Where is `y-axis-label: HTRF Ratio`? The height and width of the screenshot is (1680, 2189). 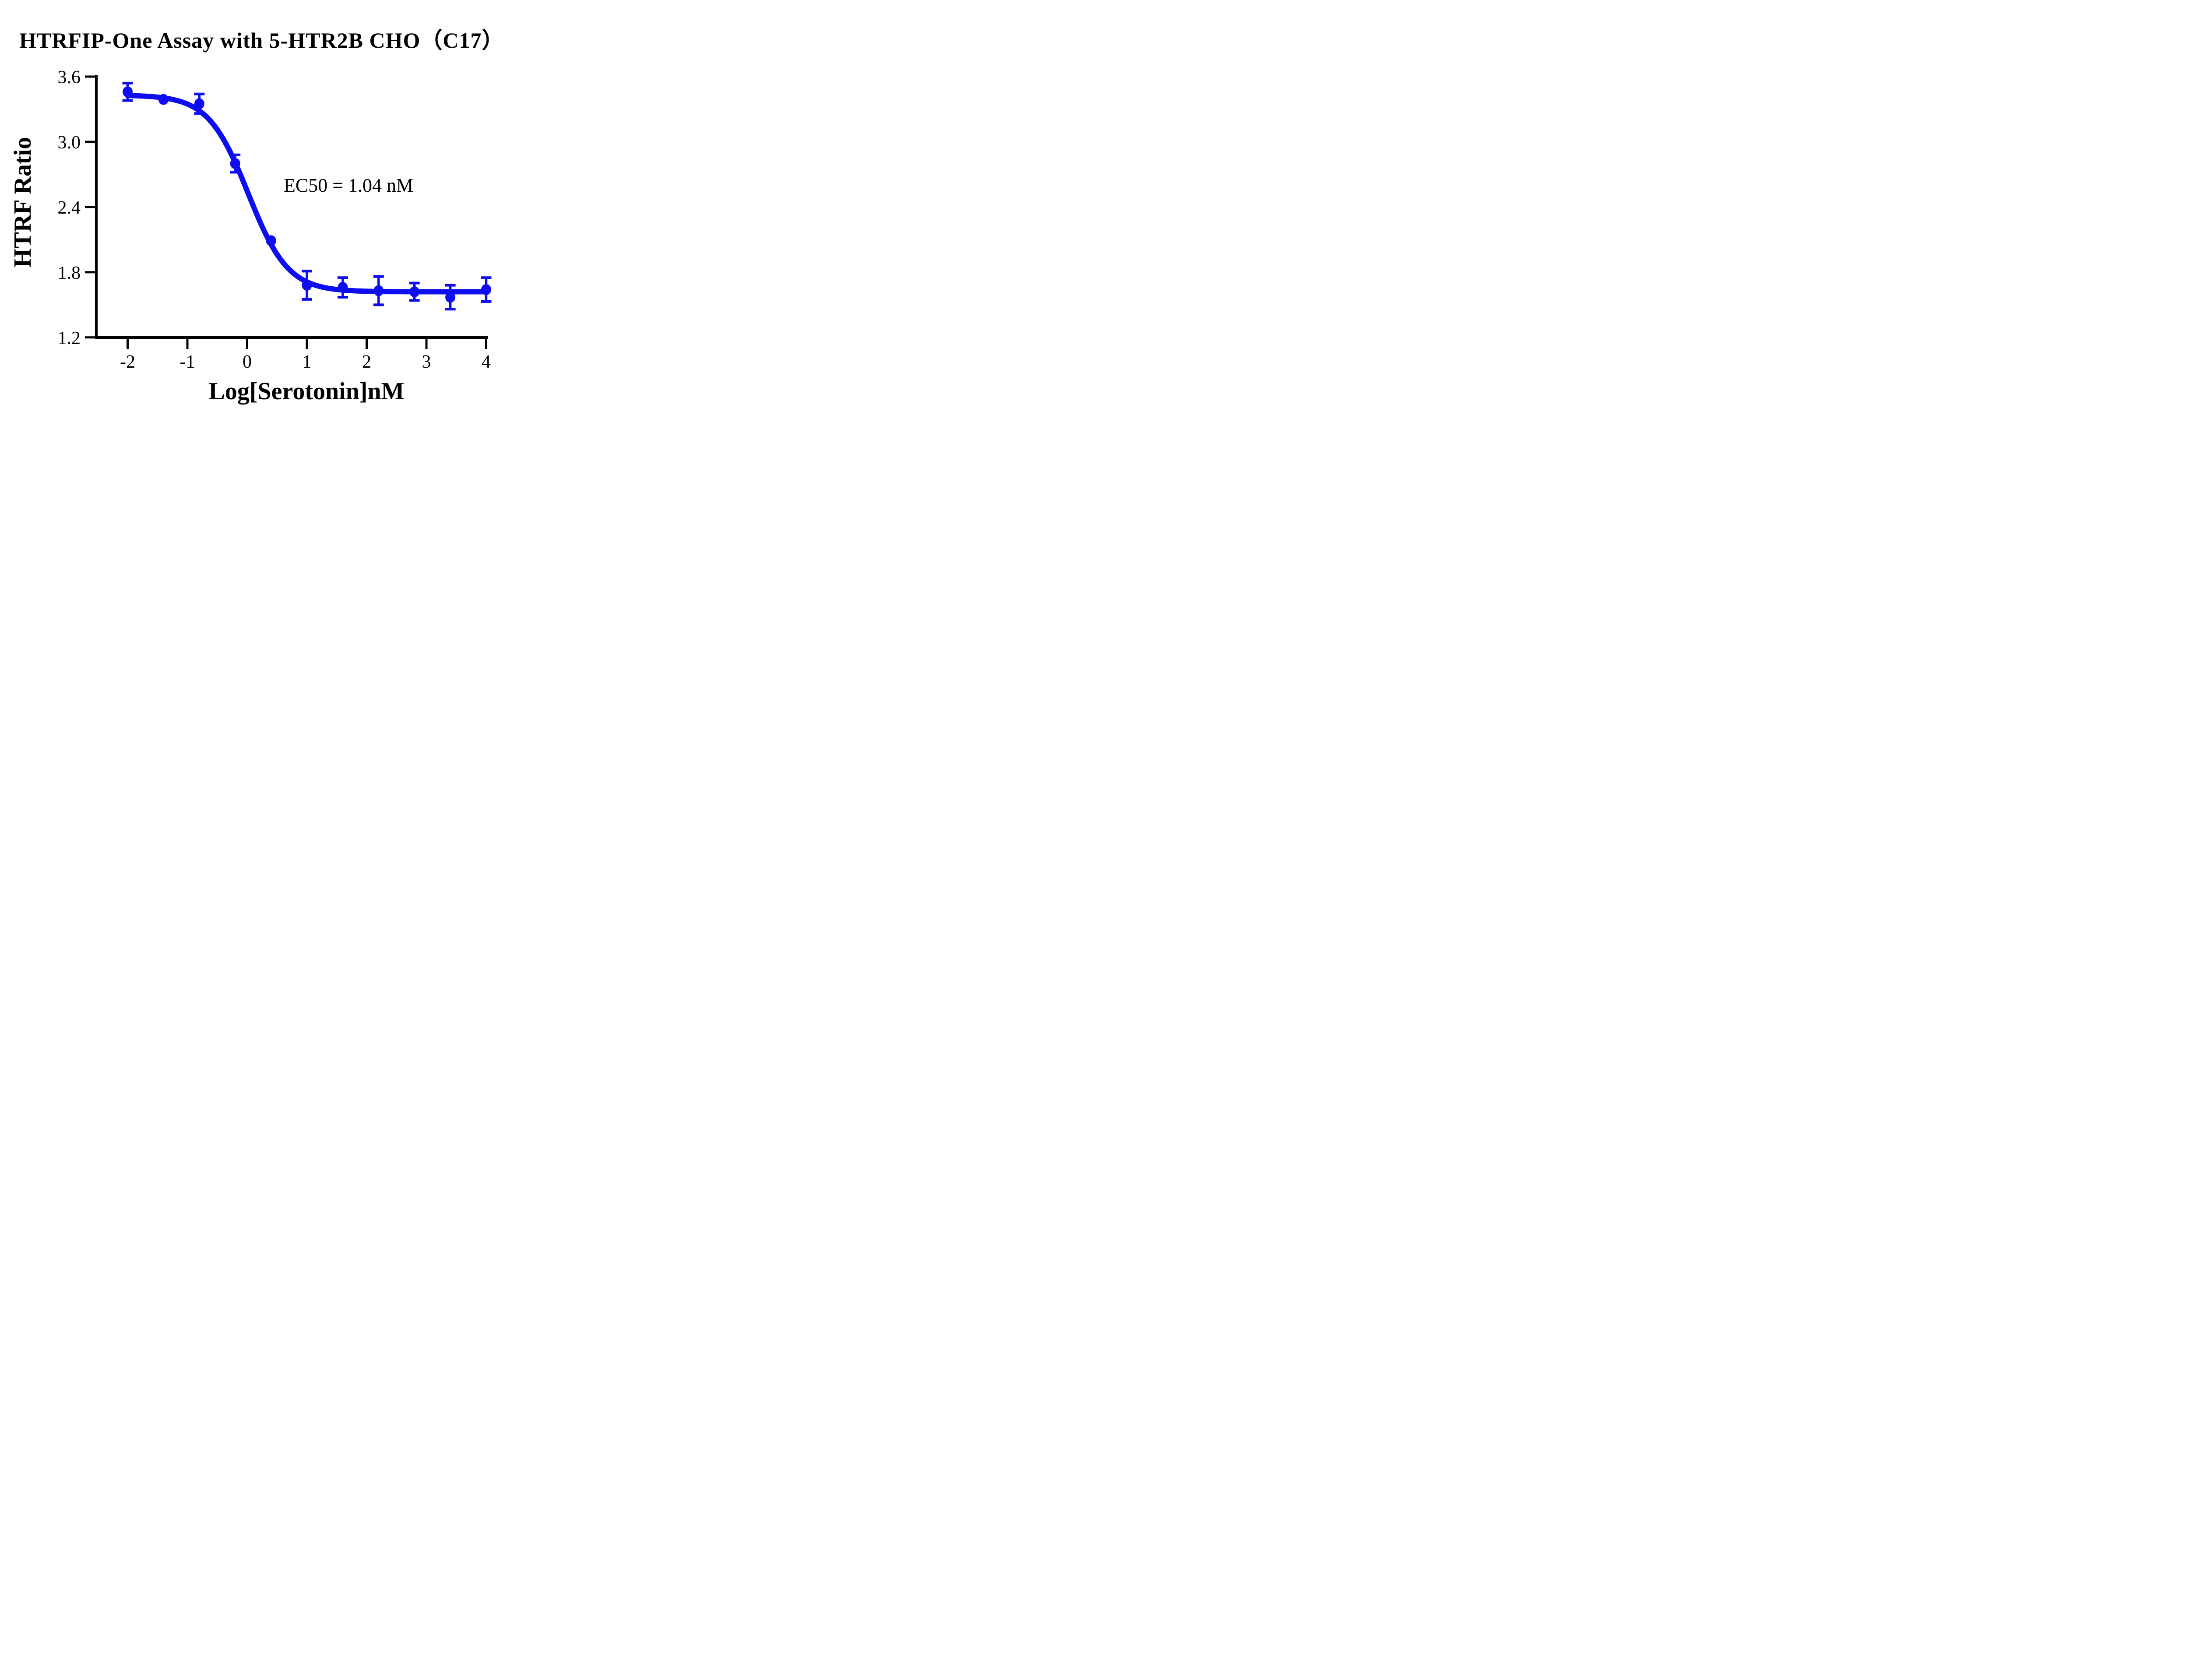 y-axis-label: HTRF Ratio is located at coordinates (23, 202).